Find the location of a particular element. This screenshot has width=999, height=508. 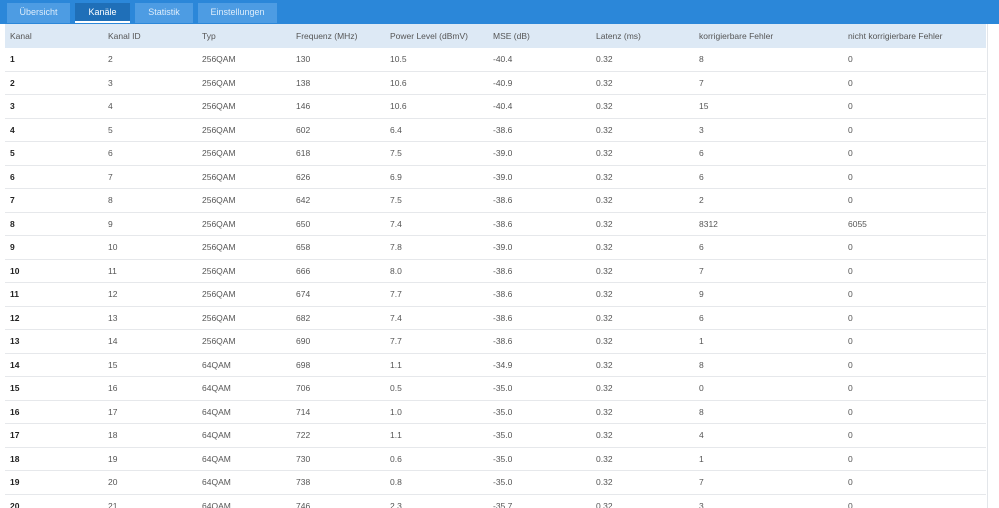

table-row: 15 16 64QAM 706 0.5 -35.0 0.32 0 0 is located at coordinates (495, 388).